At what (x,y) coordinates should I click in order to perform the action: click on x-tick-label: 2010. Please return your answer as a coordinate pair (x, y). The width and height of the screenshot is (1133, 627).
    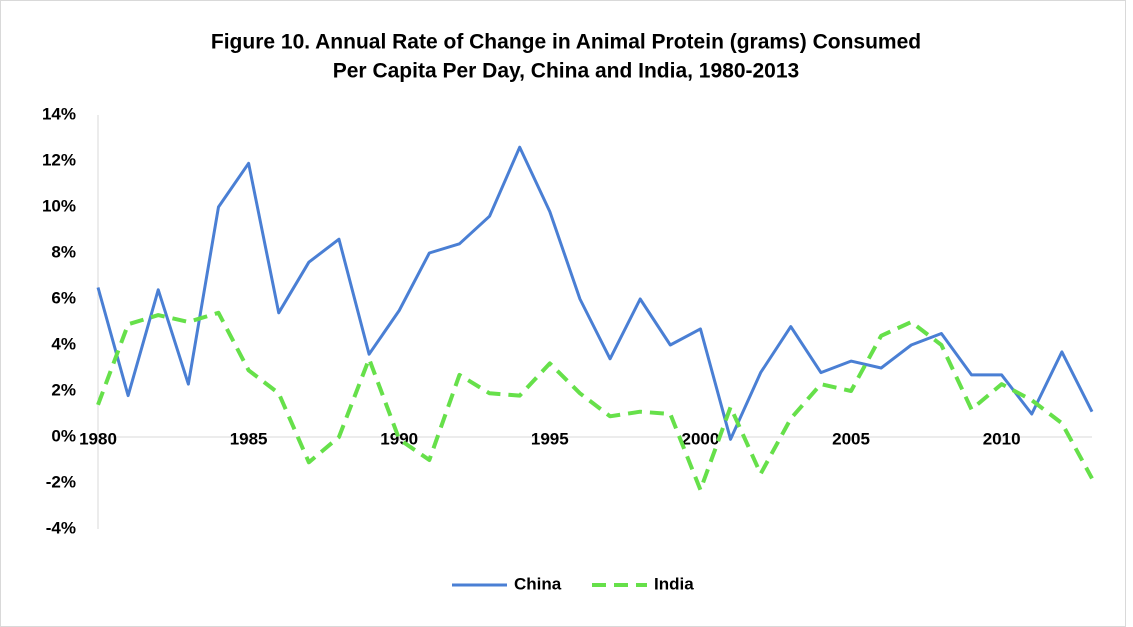
    Looking at the image, I should click on (1002, 438).